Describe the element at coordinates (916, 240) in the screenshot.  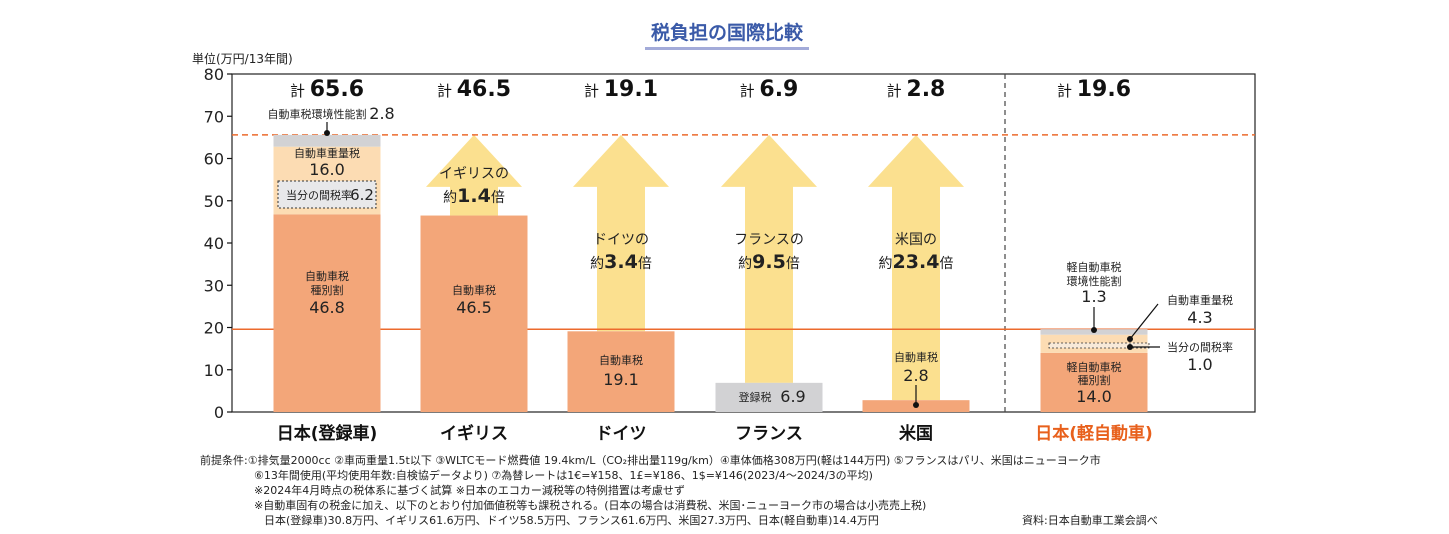
I see `arrow-label: 米国の` at that location.